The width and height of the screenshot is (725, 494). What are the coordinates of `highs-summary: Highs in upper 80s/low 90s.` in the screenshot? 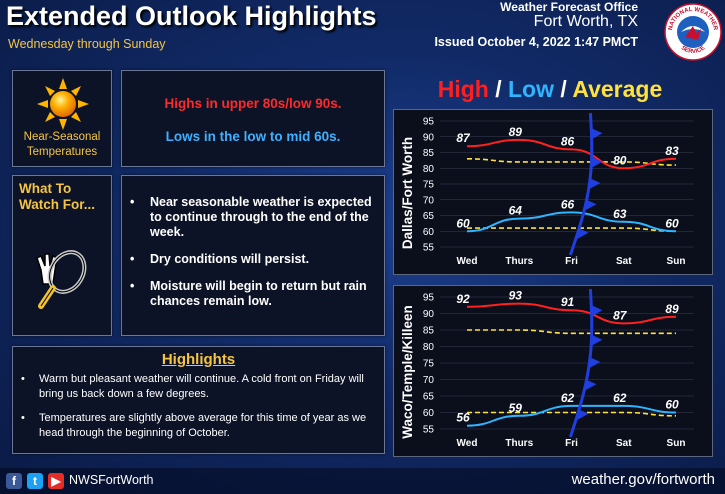 It's located at (253, 103).